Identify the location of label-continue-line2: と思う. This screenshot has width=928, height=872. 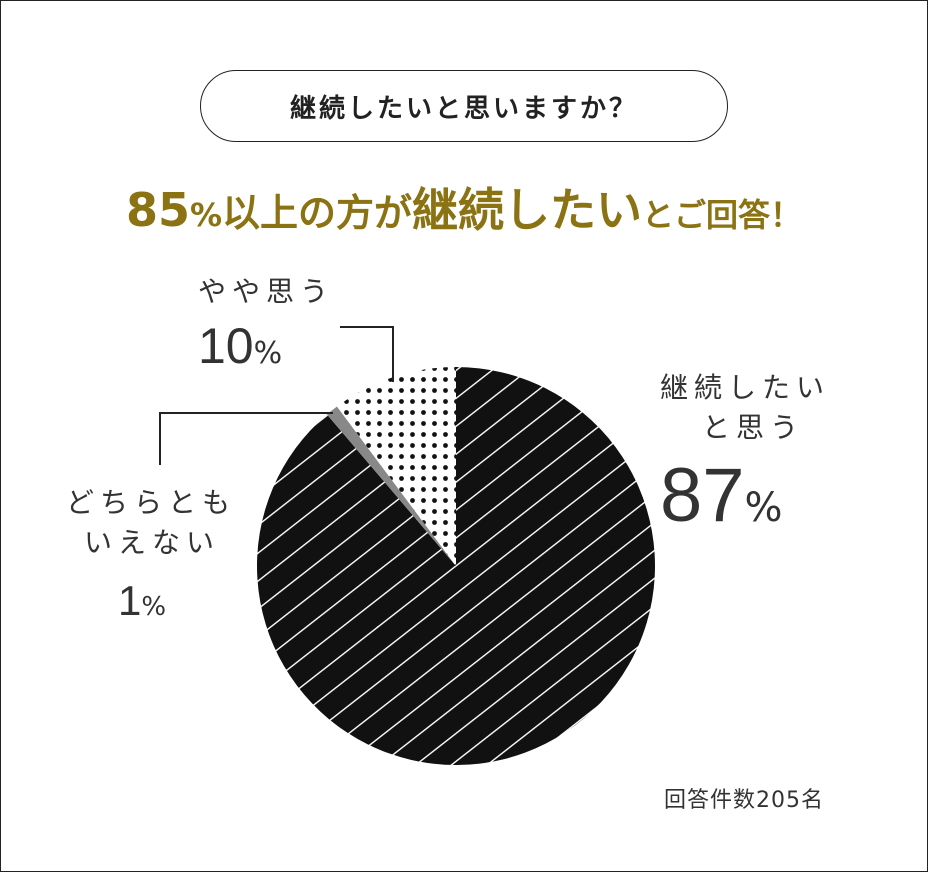
(753, 427).